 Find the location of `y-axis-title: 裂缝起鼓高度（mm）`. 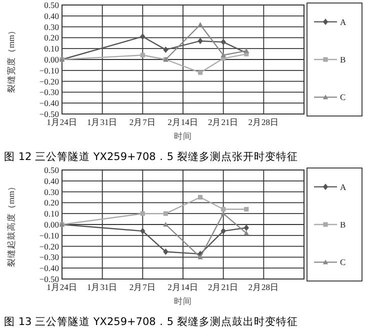

y-axis-title: 裂缝起鼓高度（mm） is located at coordinates (11, 225).